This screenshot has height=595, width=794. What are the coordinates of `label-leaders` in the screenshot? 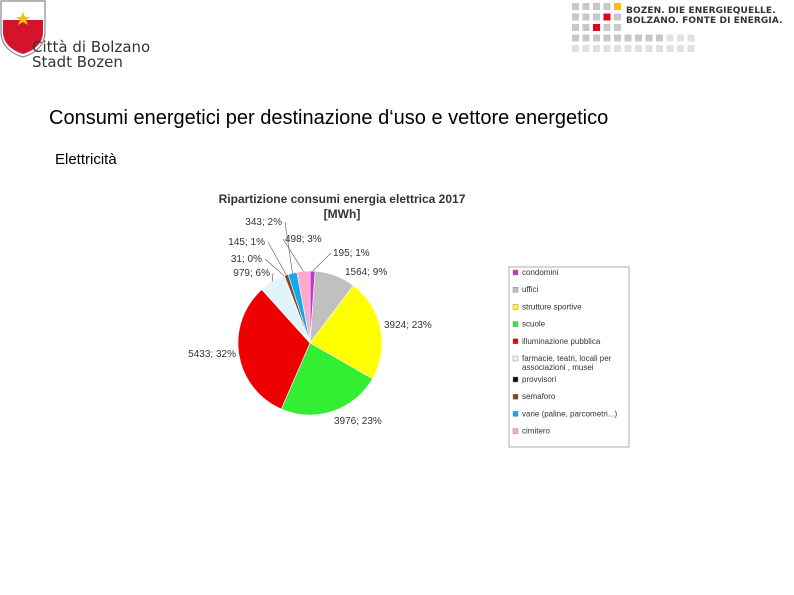 It's located at (298, 251).